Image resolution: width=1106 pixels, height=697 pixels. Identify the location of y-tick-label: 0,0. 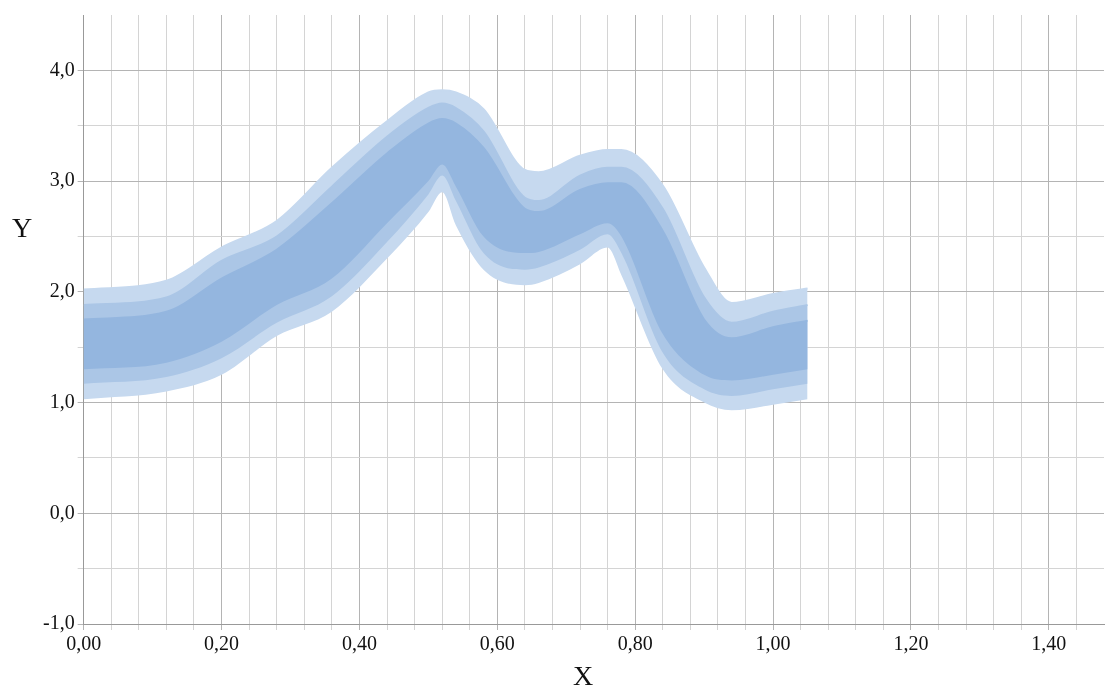
(62, 511).